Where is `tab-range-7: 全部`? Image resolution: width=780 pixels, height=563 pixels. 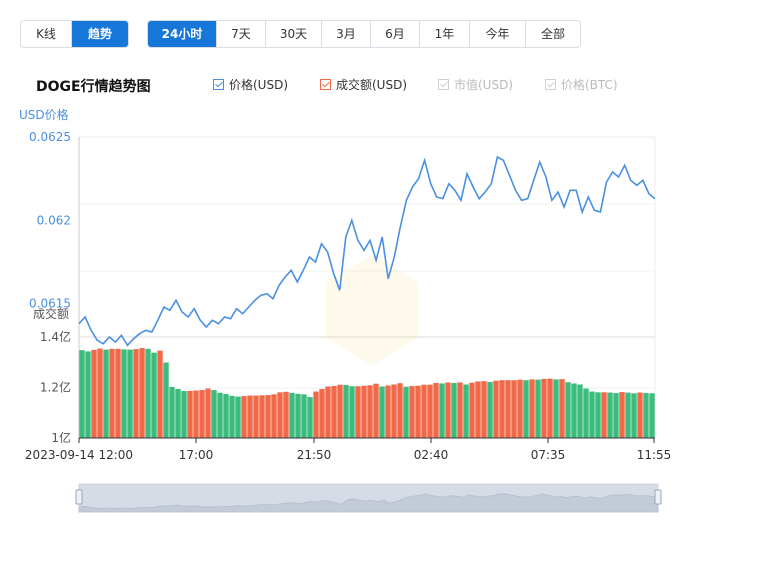 tab-range-7: 全部 is located at coordinates (552, 34).